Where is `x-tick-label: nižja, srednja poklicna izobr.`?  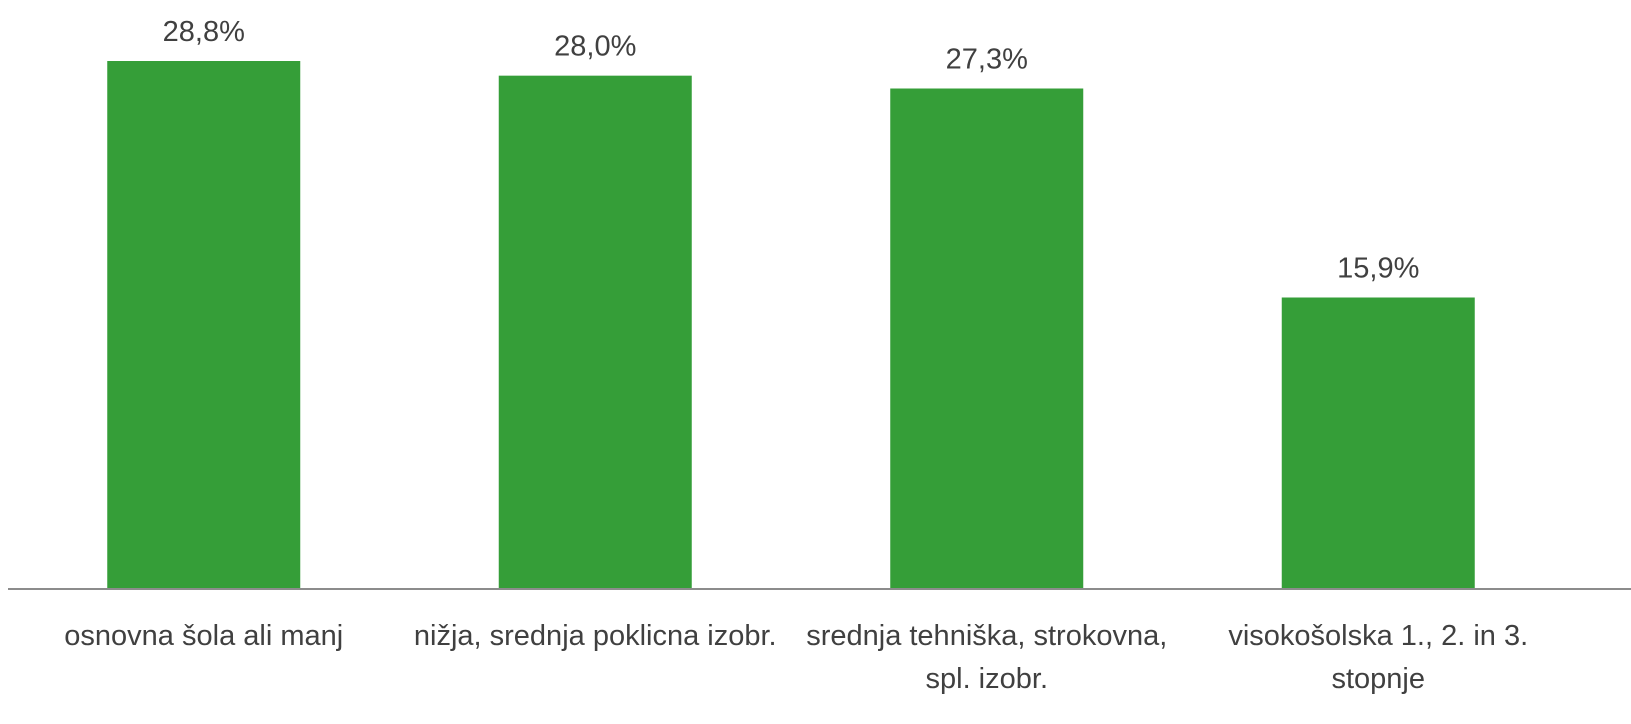 x-tick-label: nižja, srednja poklicna izobr. is located at coordinates (595, 636).